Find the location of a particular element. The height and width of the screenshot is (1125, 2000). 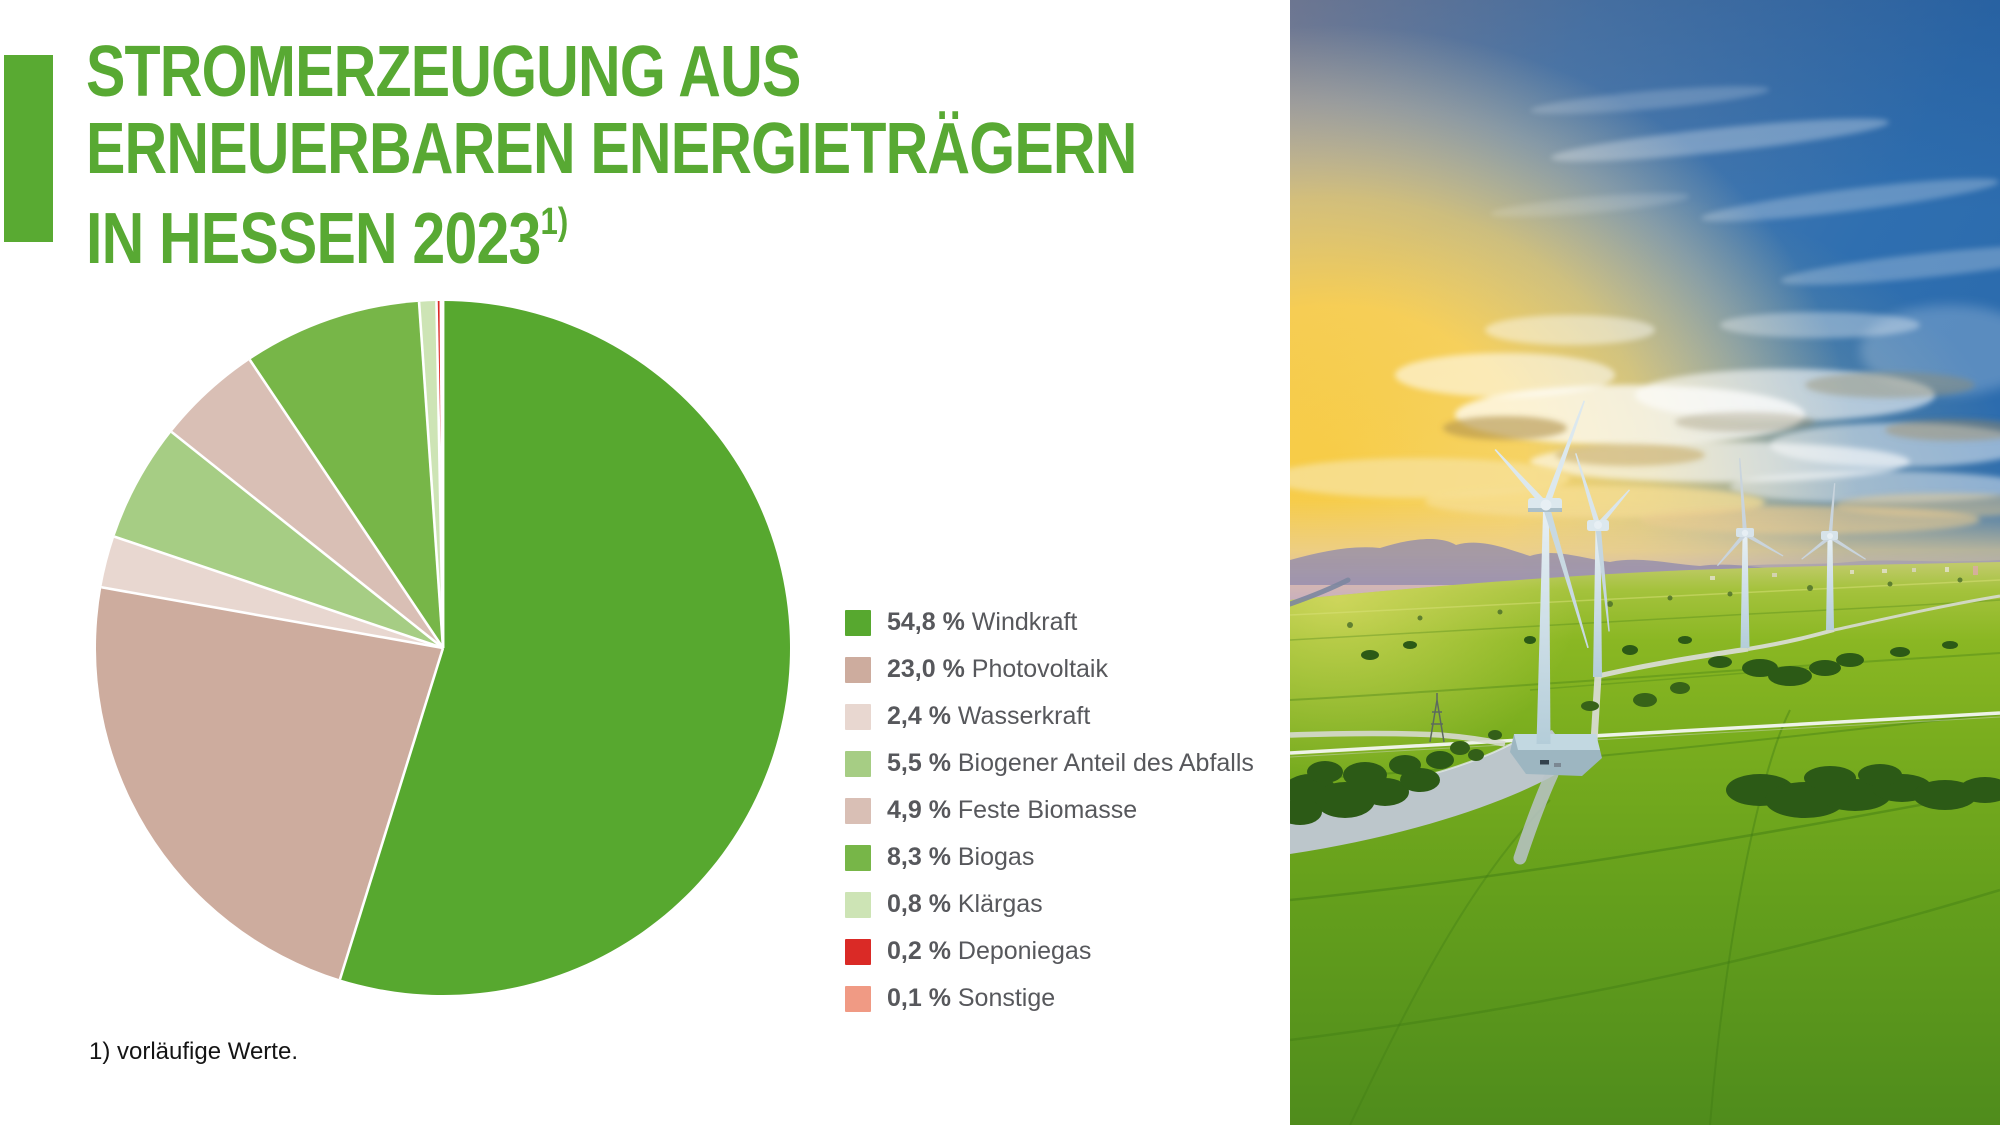

legend-label: Sonstige is located at coordinates (1003, 998).